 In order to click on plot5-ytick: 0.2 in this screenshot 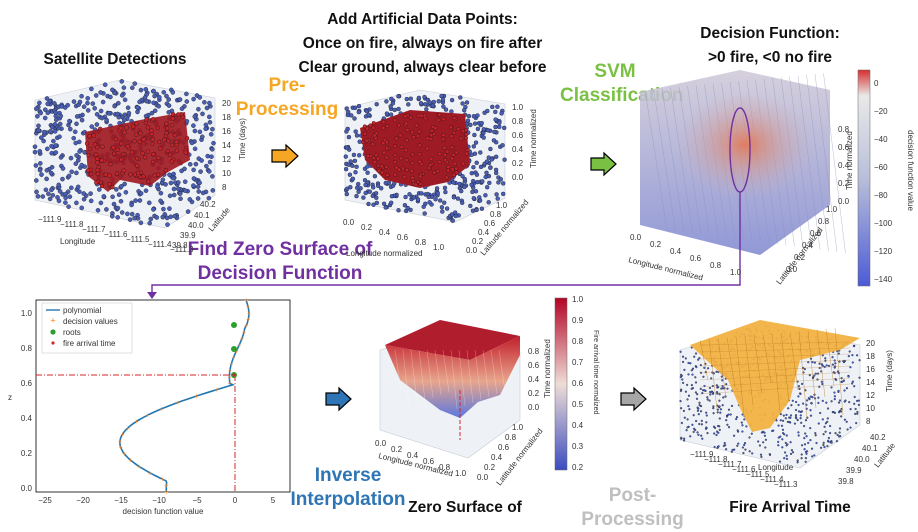, I will do `click(490, 467)`.